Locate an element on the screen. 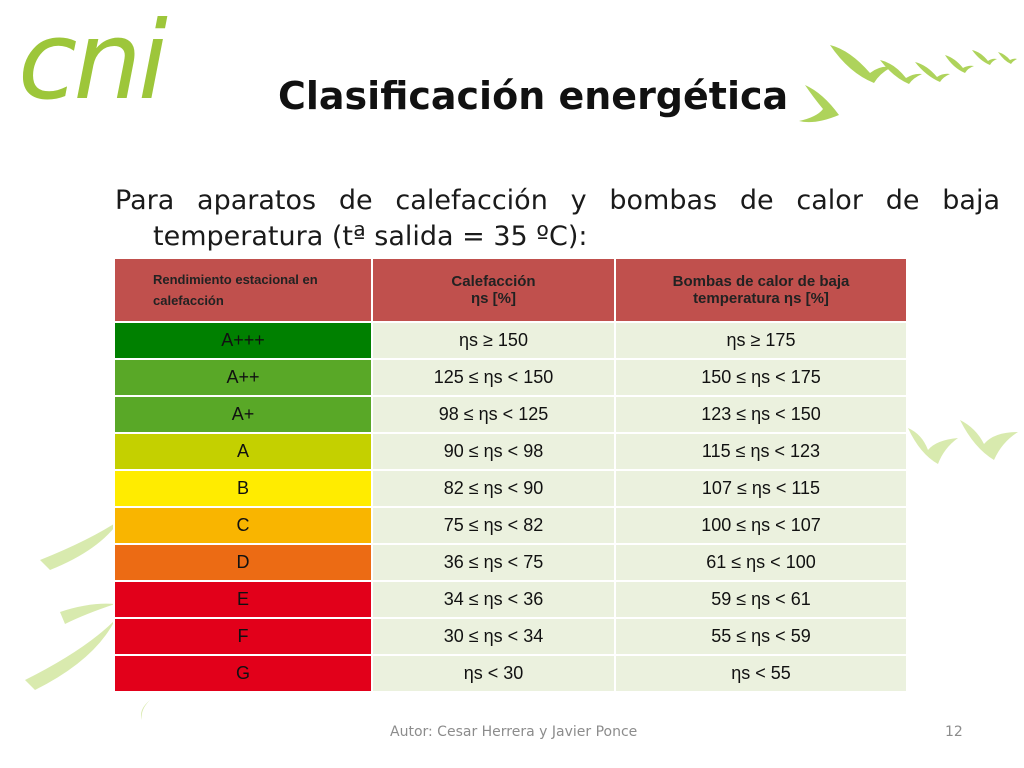 Image resolution: width=1024 pixels, height=768 pixels. heating-range-cell: 90 ≤ ηs < 98 is located at coordinates (493, 451).